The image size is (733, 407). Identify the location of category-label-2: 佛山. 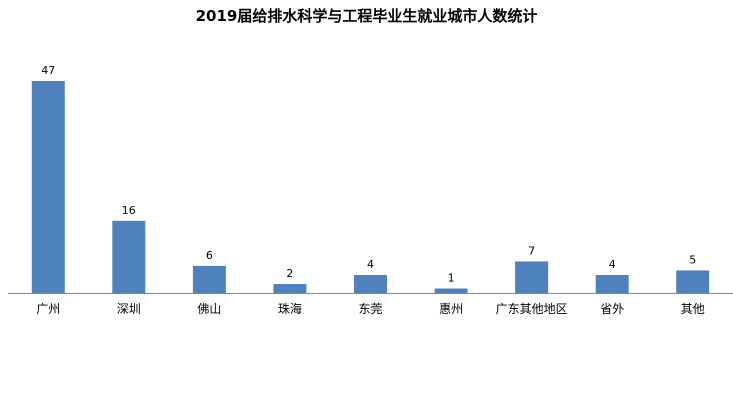
(209, 309).